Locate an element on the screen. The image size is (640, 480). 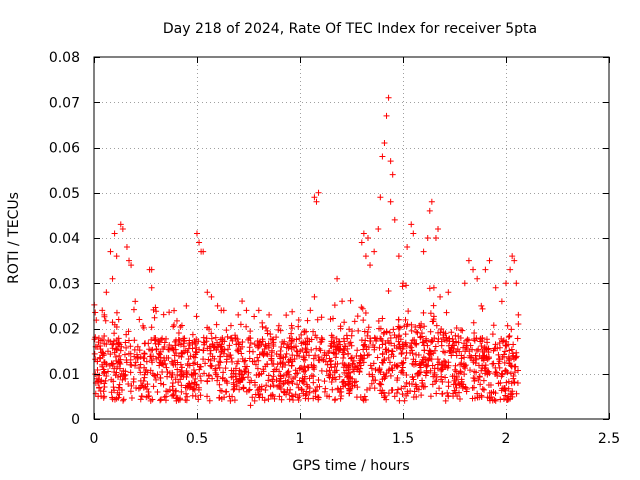
y-tick-label: 0.06 is located at coordinates (64, 149).